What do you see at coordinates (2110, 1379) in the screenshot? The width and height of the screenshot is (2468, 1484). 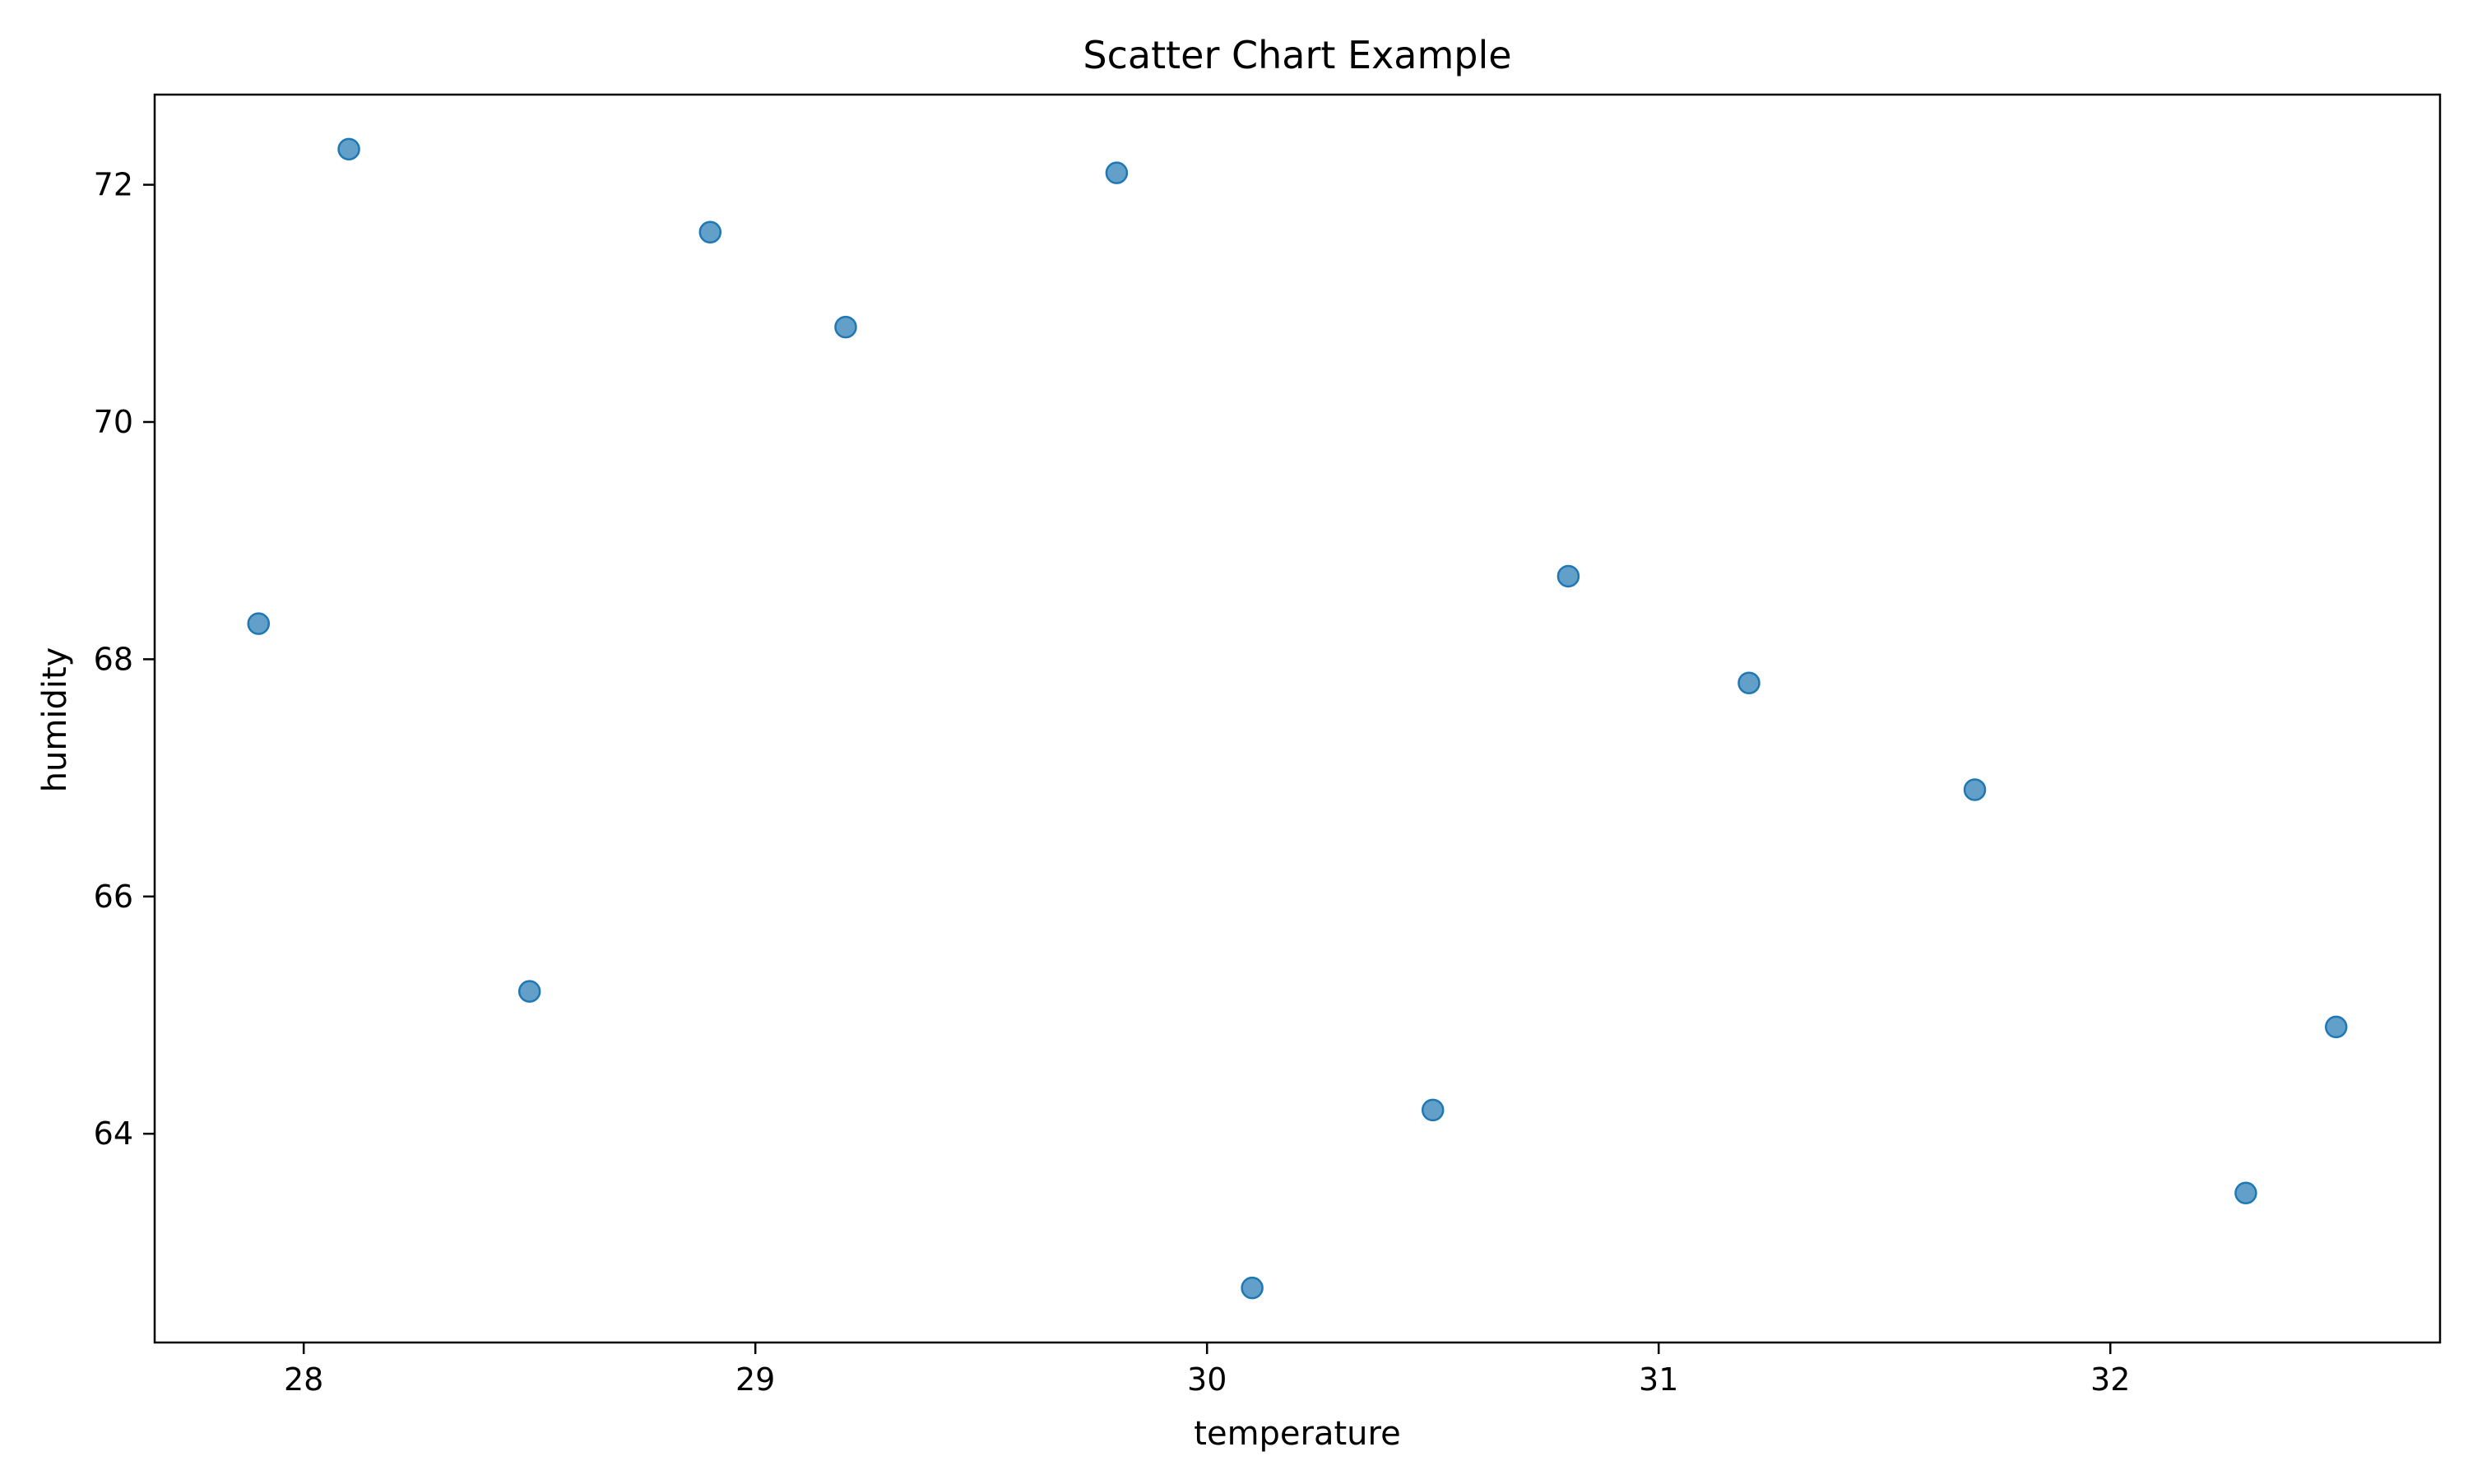 I see `x-tick-label: 32` at bounding box center [2110, 1379].